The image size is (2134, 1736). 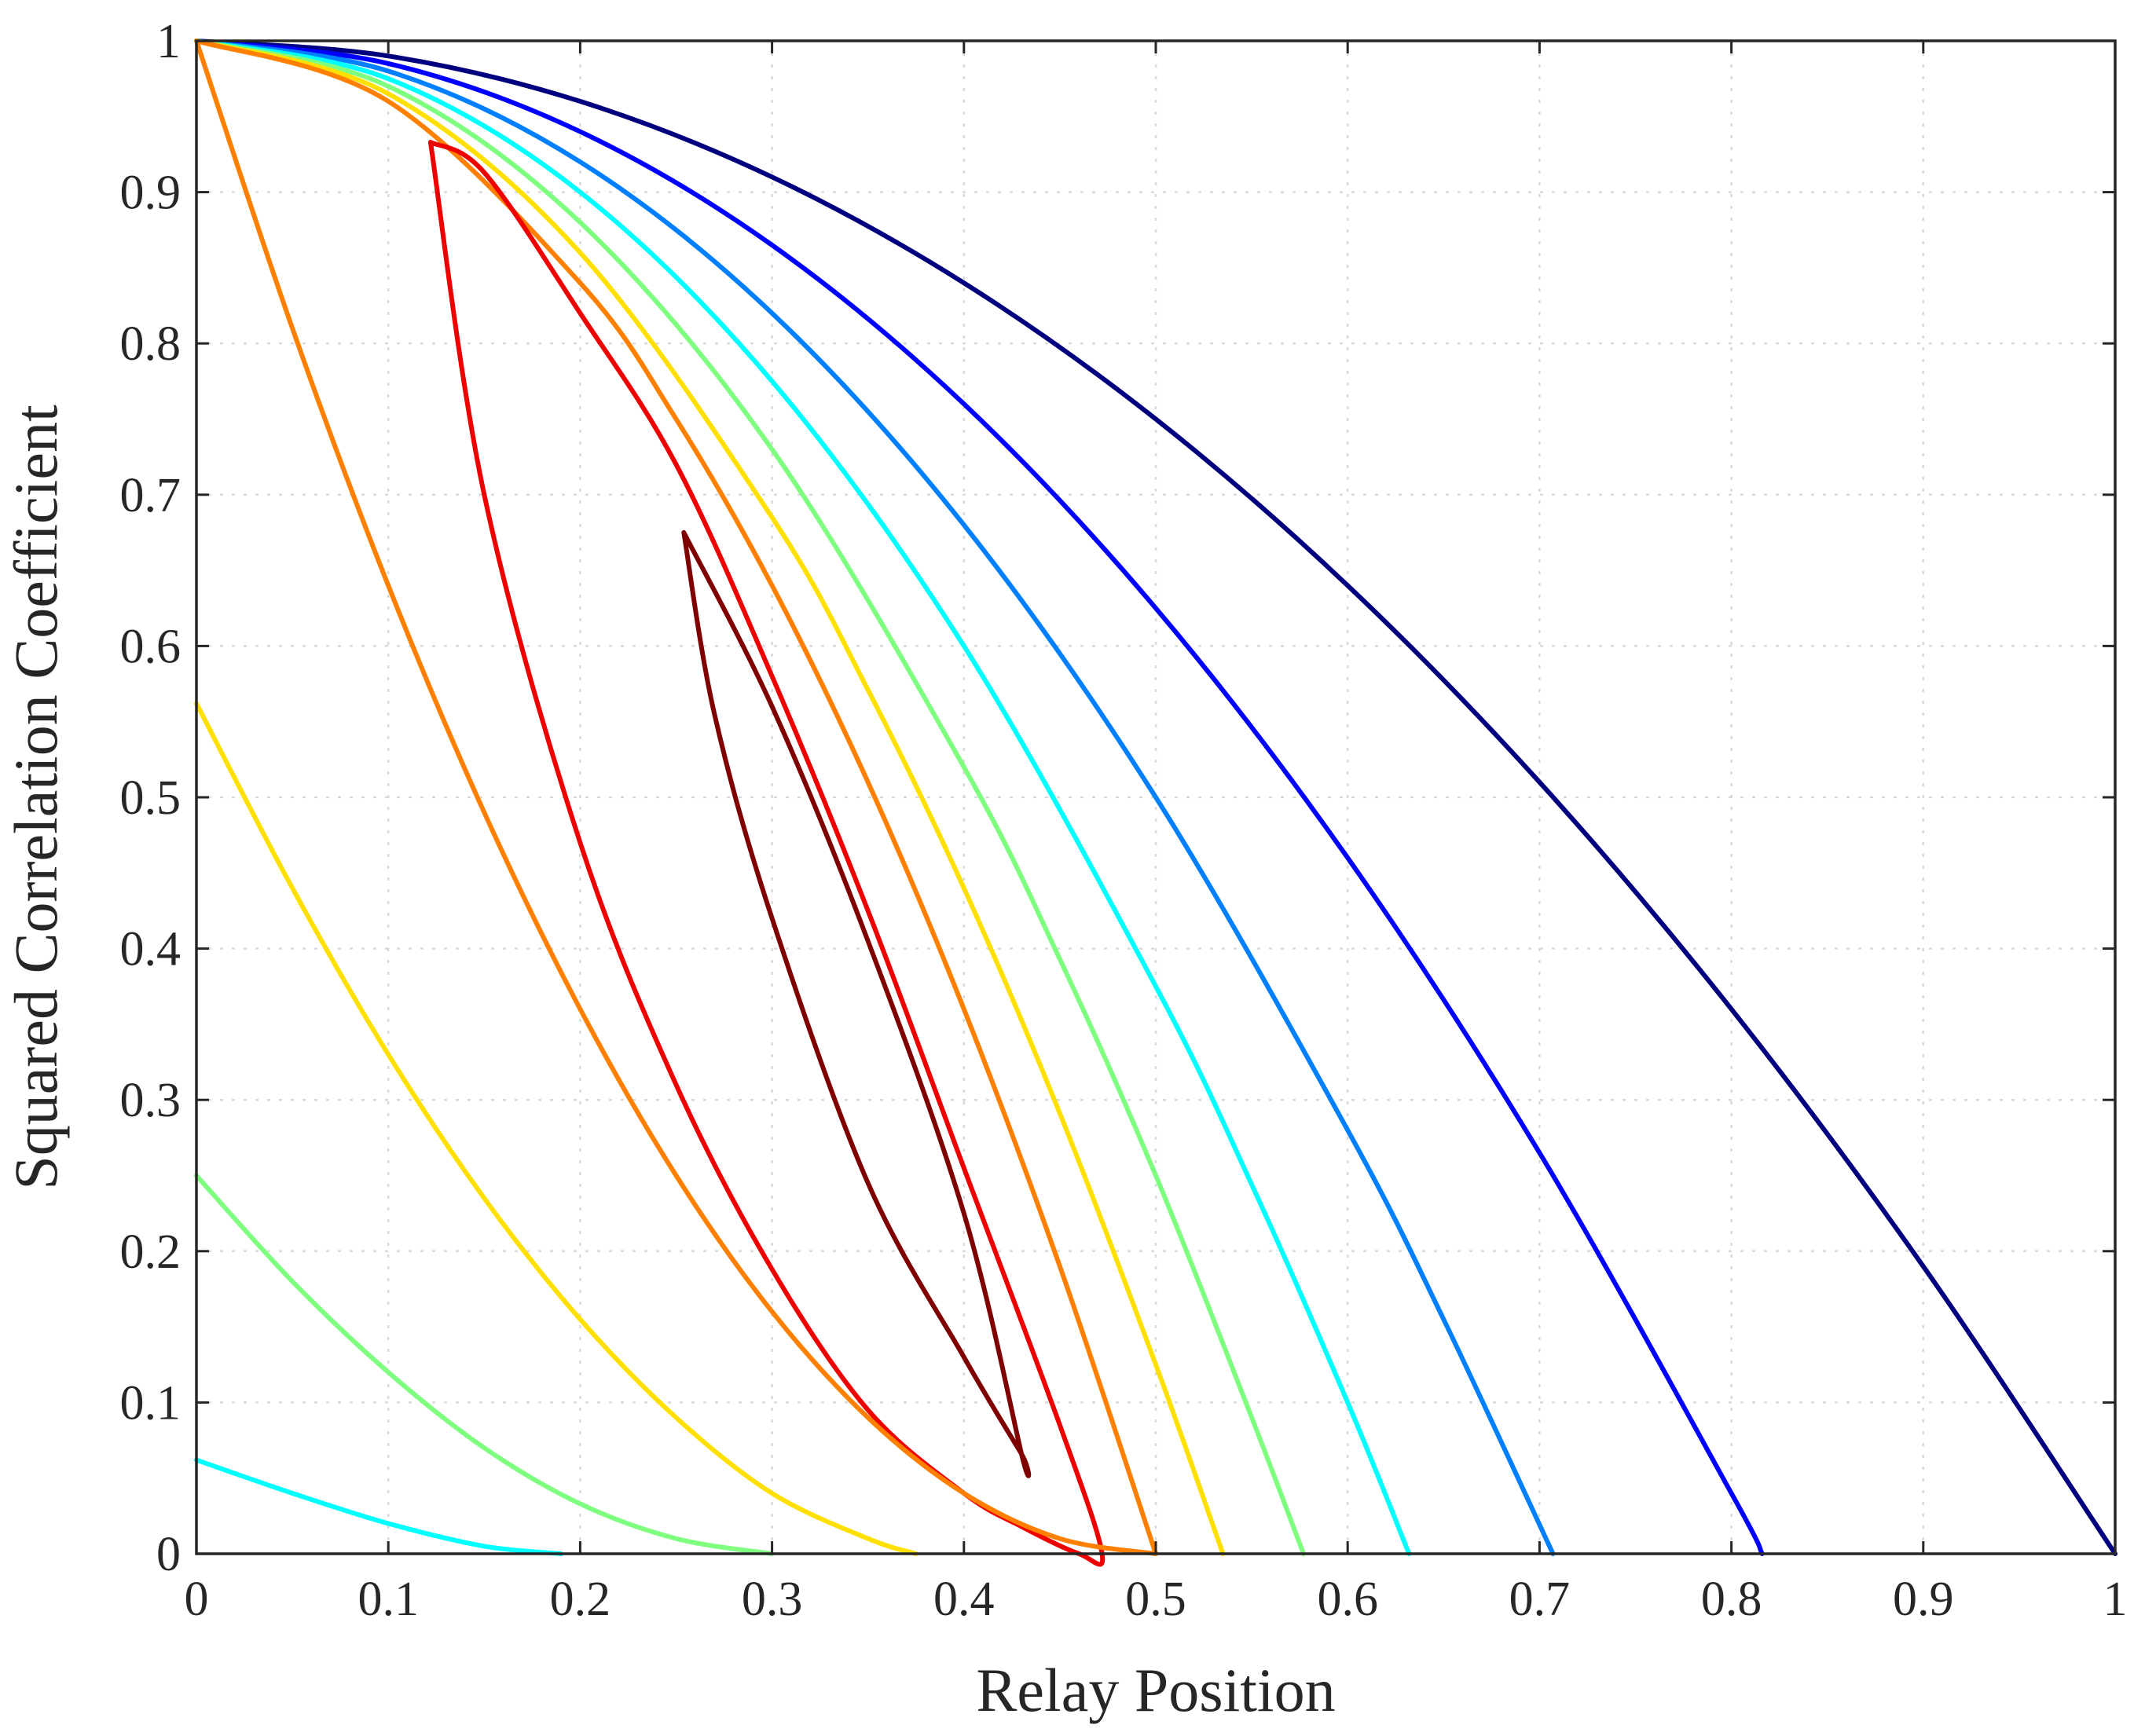 I want to click on y-tick-label: 0.4, so click(x=151, y=949).